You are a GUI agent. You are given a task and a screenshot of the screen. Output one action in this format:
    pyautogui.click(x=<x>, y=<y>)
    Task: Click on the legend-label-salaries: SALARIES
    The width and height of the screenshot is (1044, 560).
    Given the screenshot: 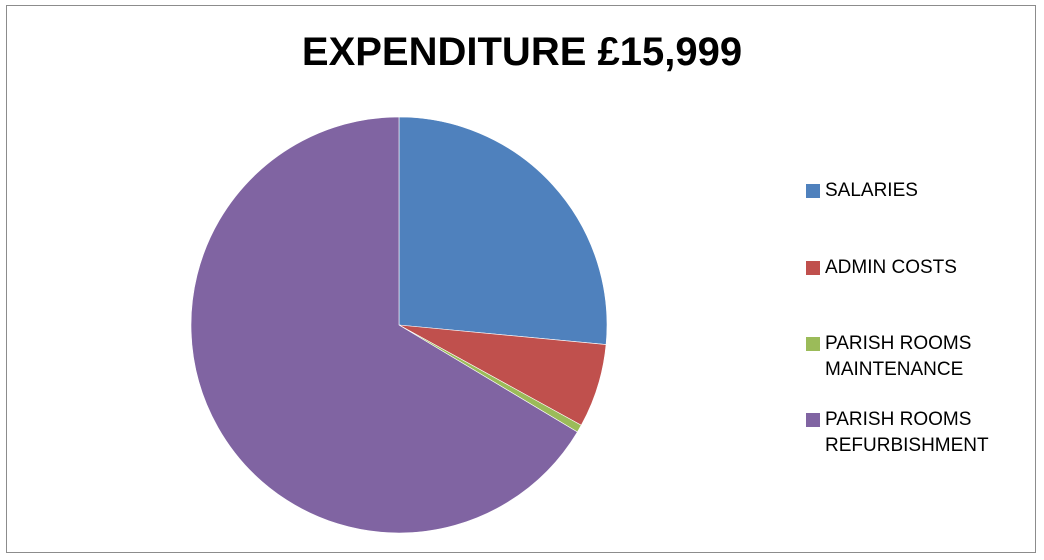 What is the action you would take?
    pyautogui.click(x=871, y=190)
    